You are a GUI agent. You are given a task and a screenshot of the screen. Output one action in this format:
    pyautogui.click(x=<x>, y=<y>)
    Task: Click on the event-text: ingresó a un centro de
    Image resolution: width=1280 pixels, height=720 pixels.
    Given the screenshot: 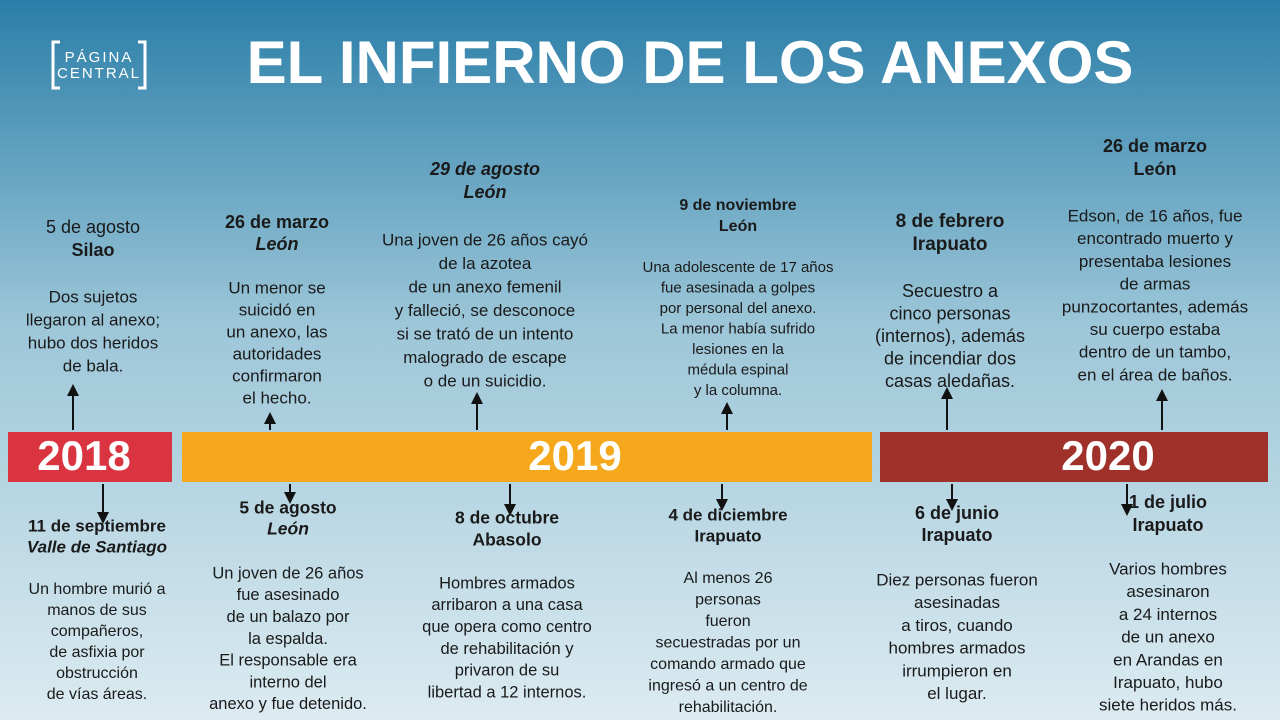 What is the action you would take?
    pyautogui.click(x=727, y=686)
    